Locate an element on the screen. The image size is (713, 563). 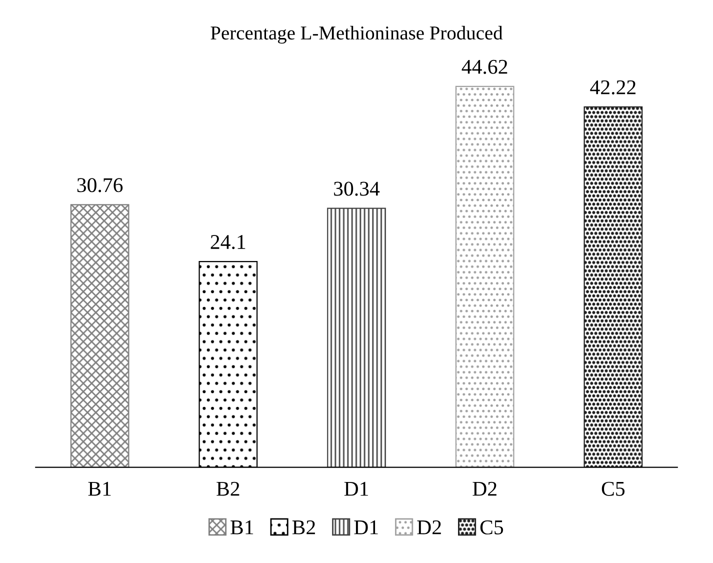
legend-label: B1 is located at coordinates (242, 527).